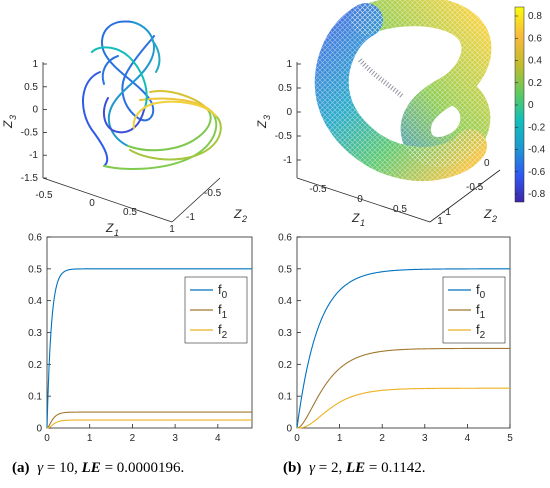 The image size is (550, 488). Describe the element at coordinates (21, 468) in the screenshot. I see `caption-a-label: (a)` at that location.